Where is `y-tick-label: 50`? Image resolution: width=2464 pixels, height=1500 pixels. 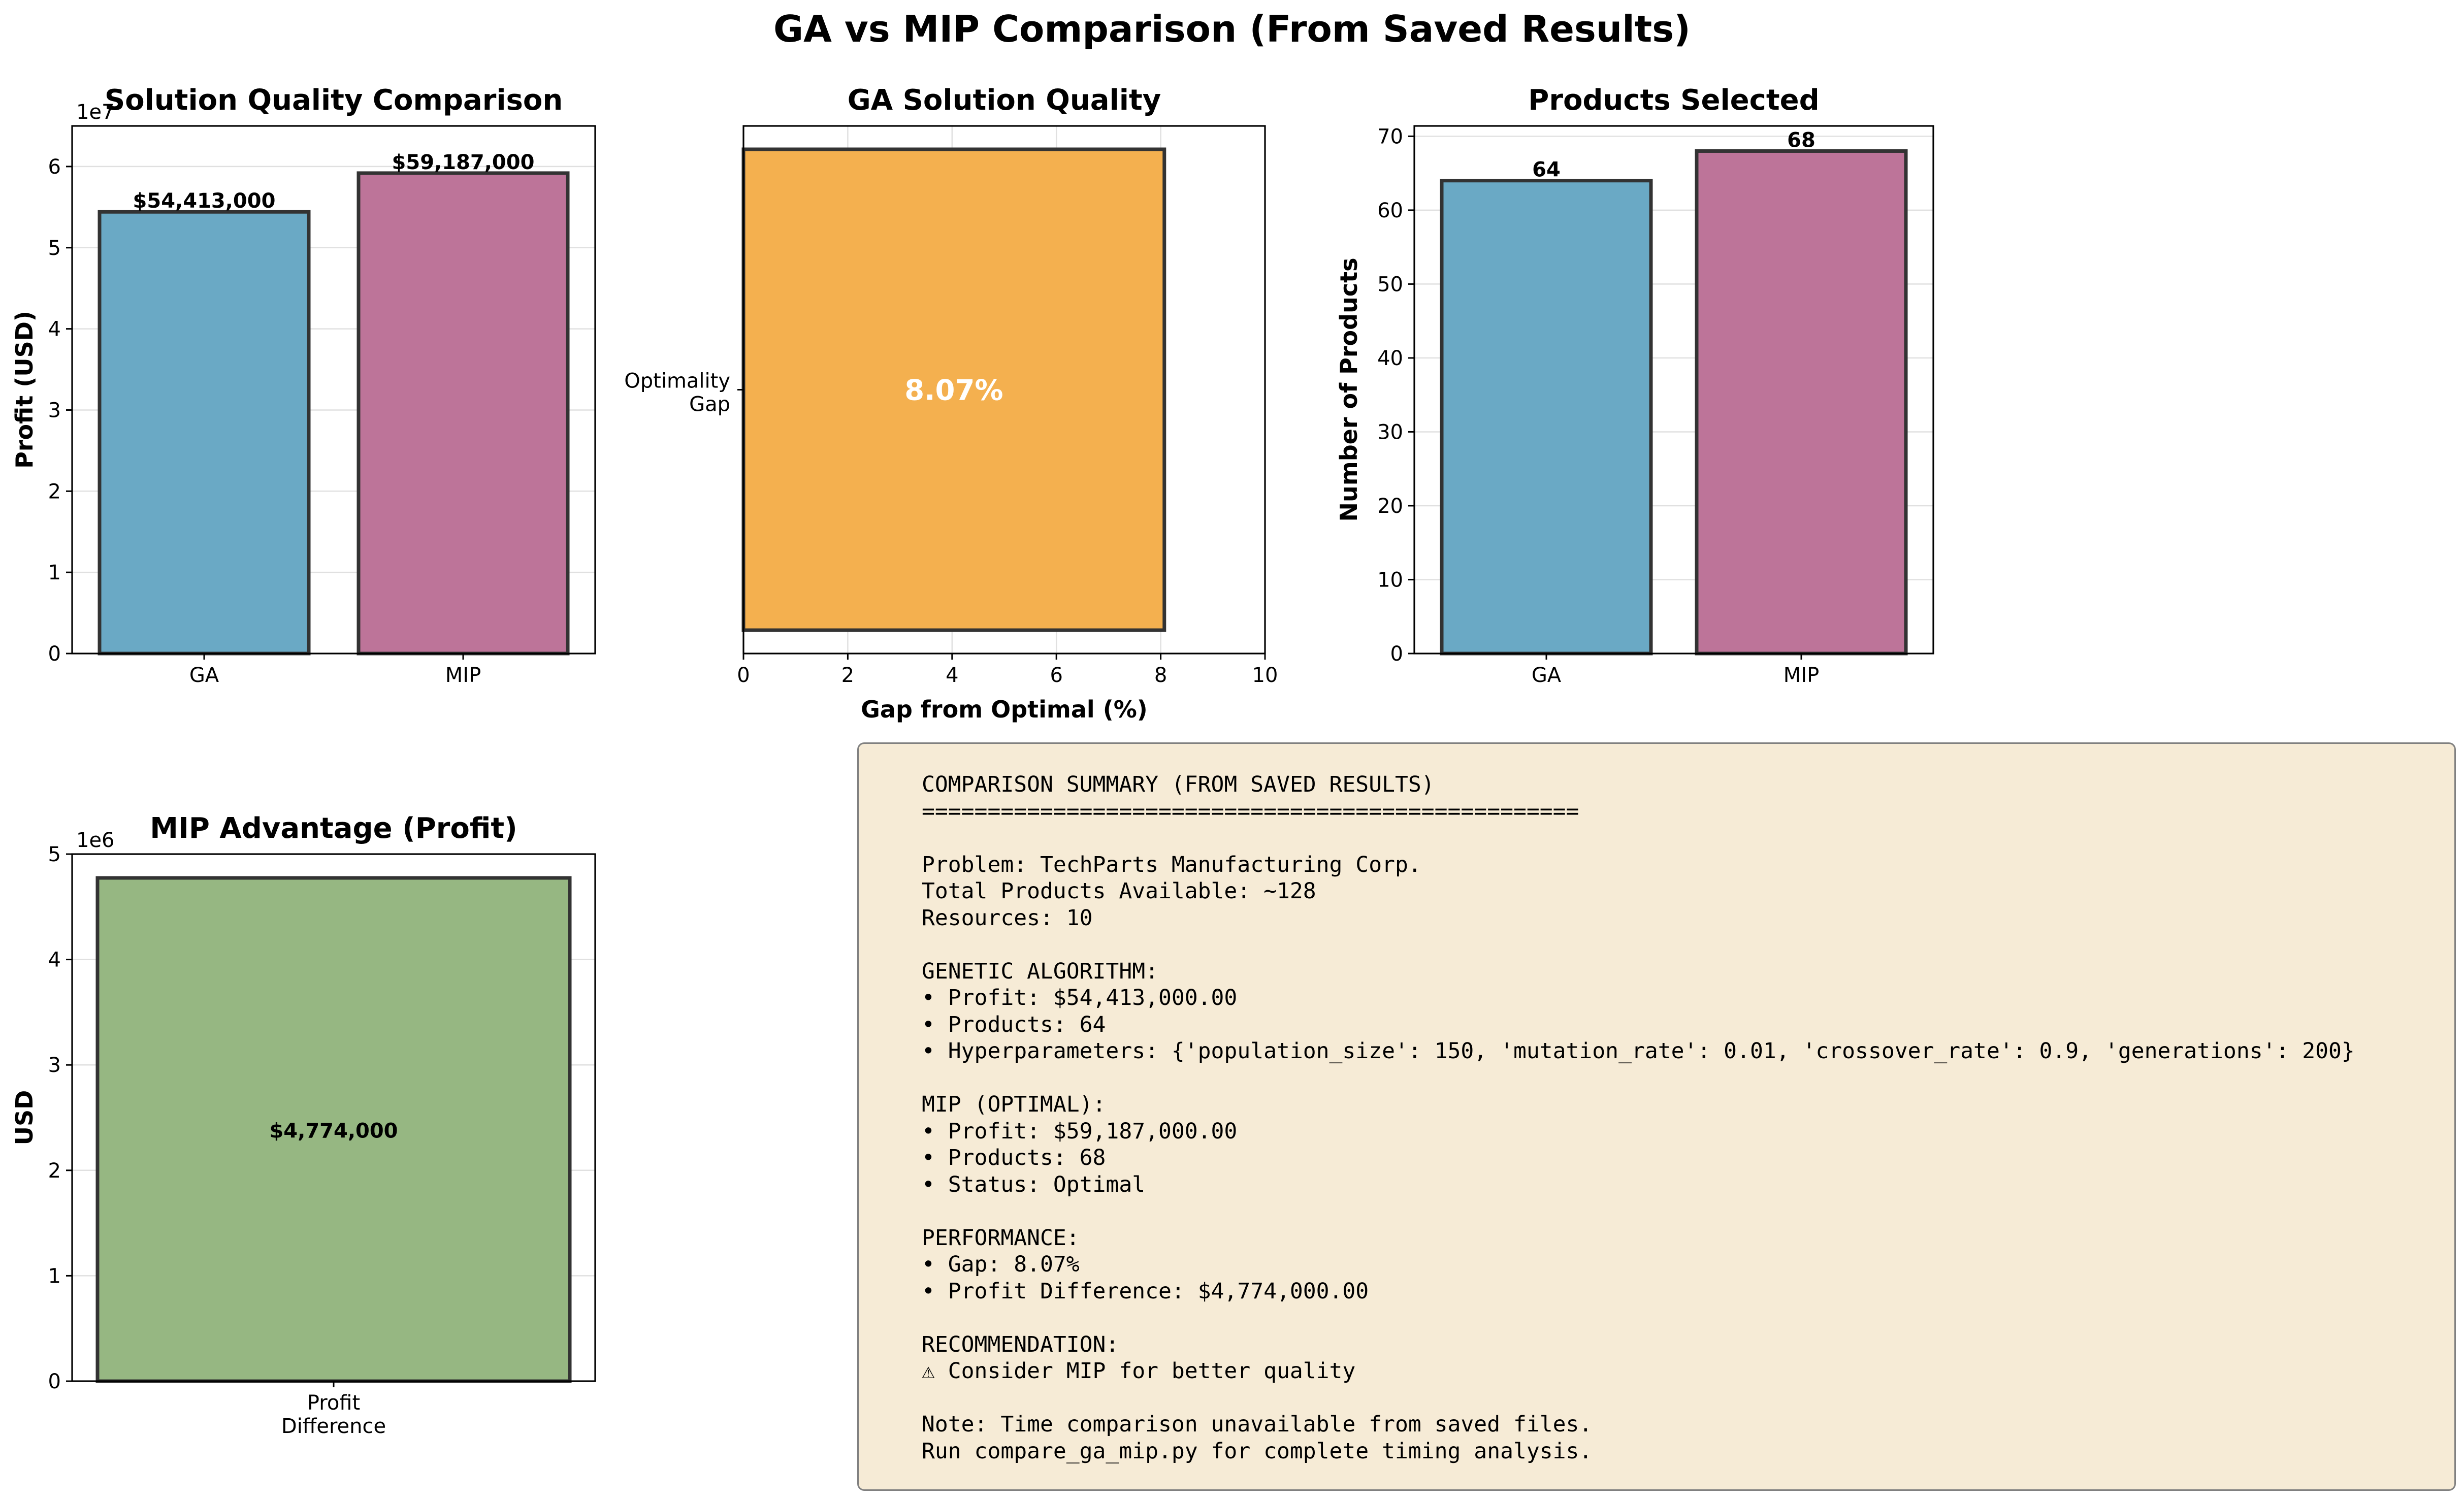 y-tick-label: 50 is located at coordinates (1390, 285).